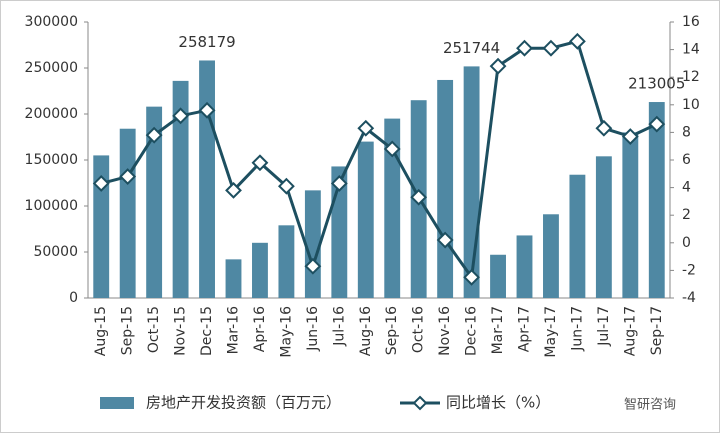 The width and height of the screenshot is (720, 433). Describe the element at coordinates (339, 326) in the screenshot. I see `x-tick-label: Jul-16` at that location.